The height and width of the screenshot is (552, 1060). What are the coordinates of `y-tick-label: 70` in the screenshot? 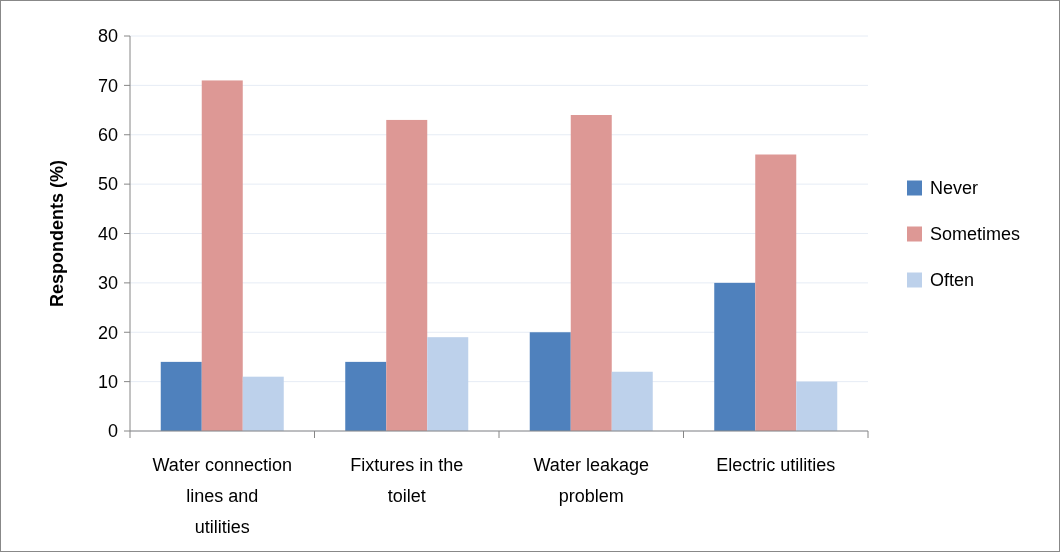 It's located at (107, 85).